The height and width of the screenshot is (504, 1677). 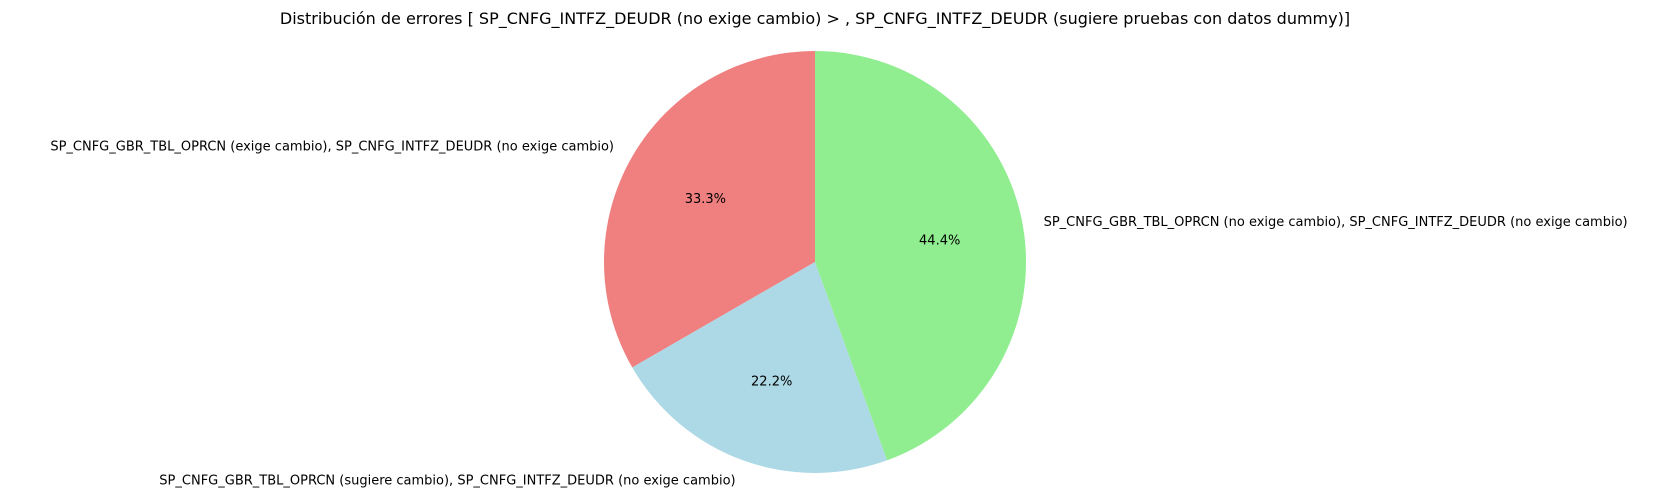 What do you see at coordinates (771, 382) in the screenshot?
I see `pie-percent-label-2: 22.2%` at bounding box center [771, 382].